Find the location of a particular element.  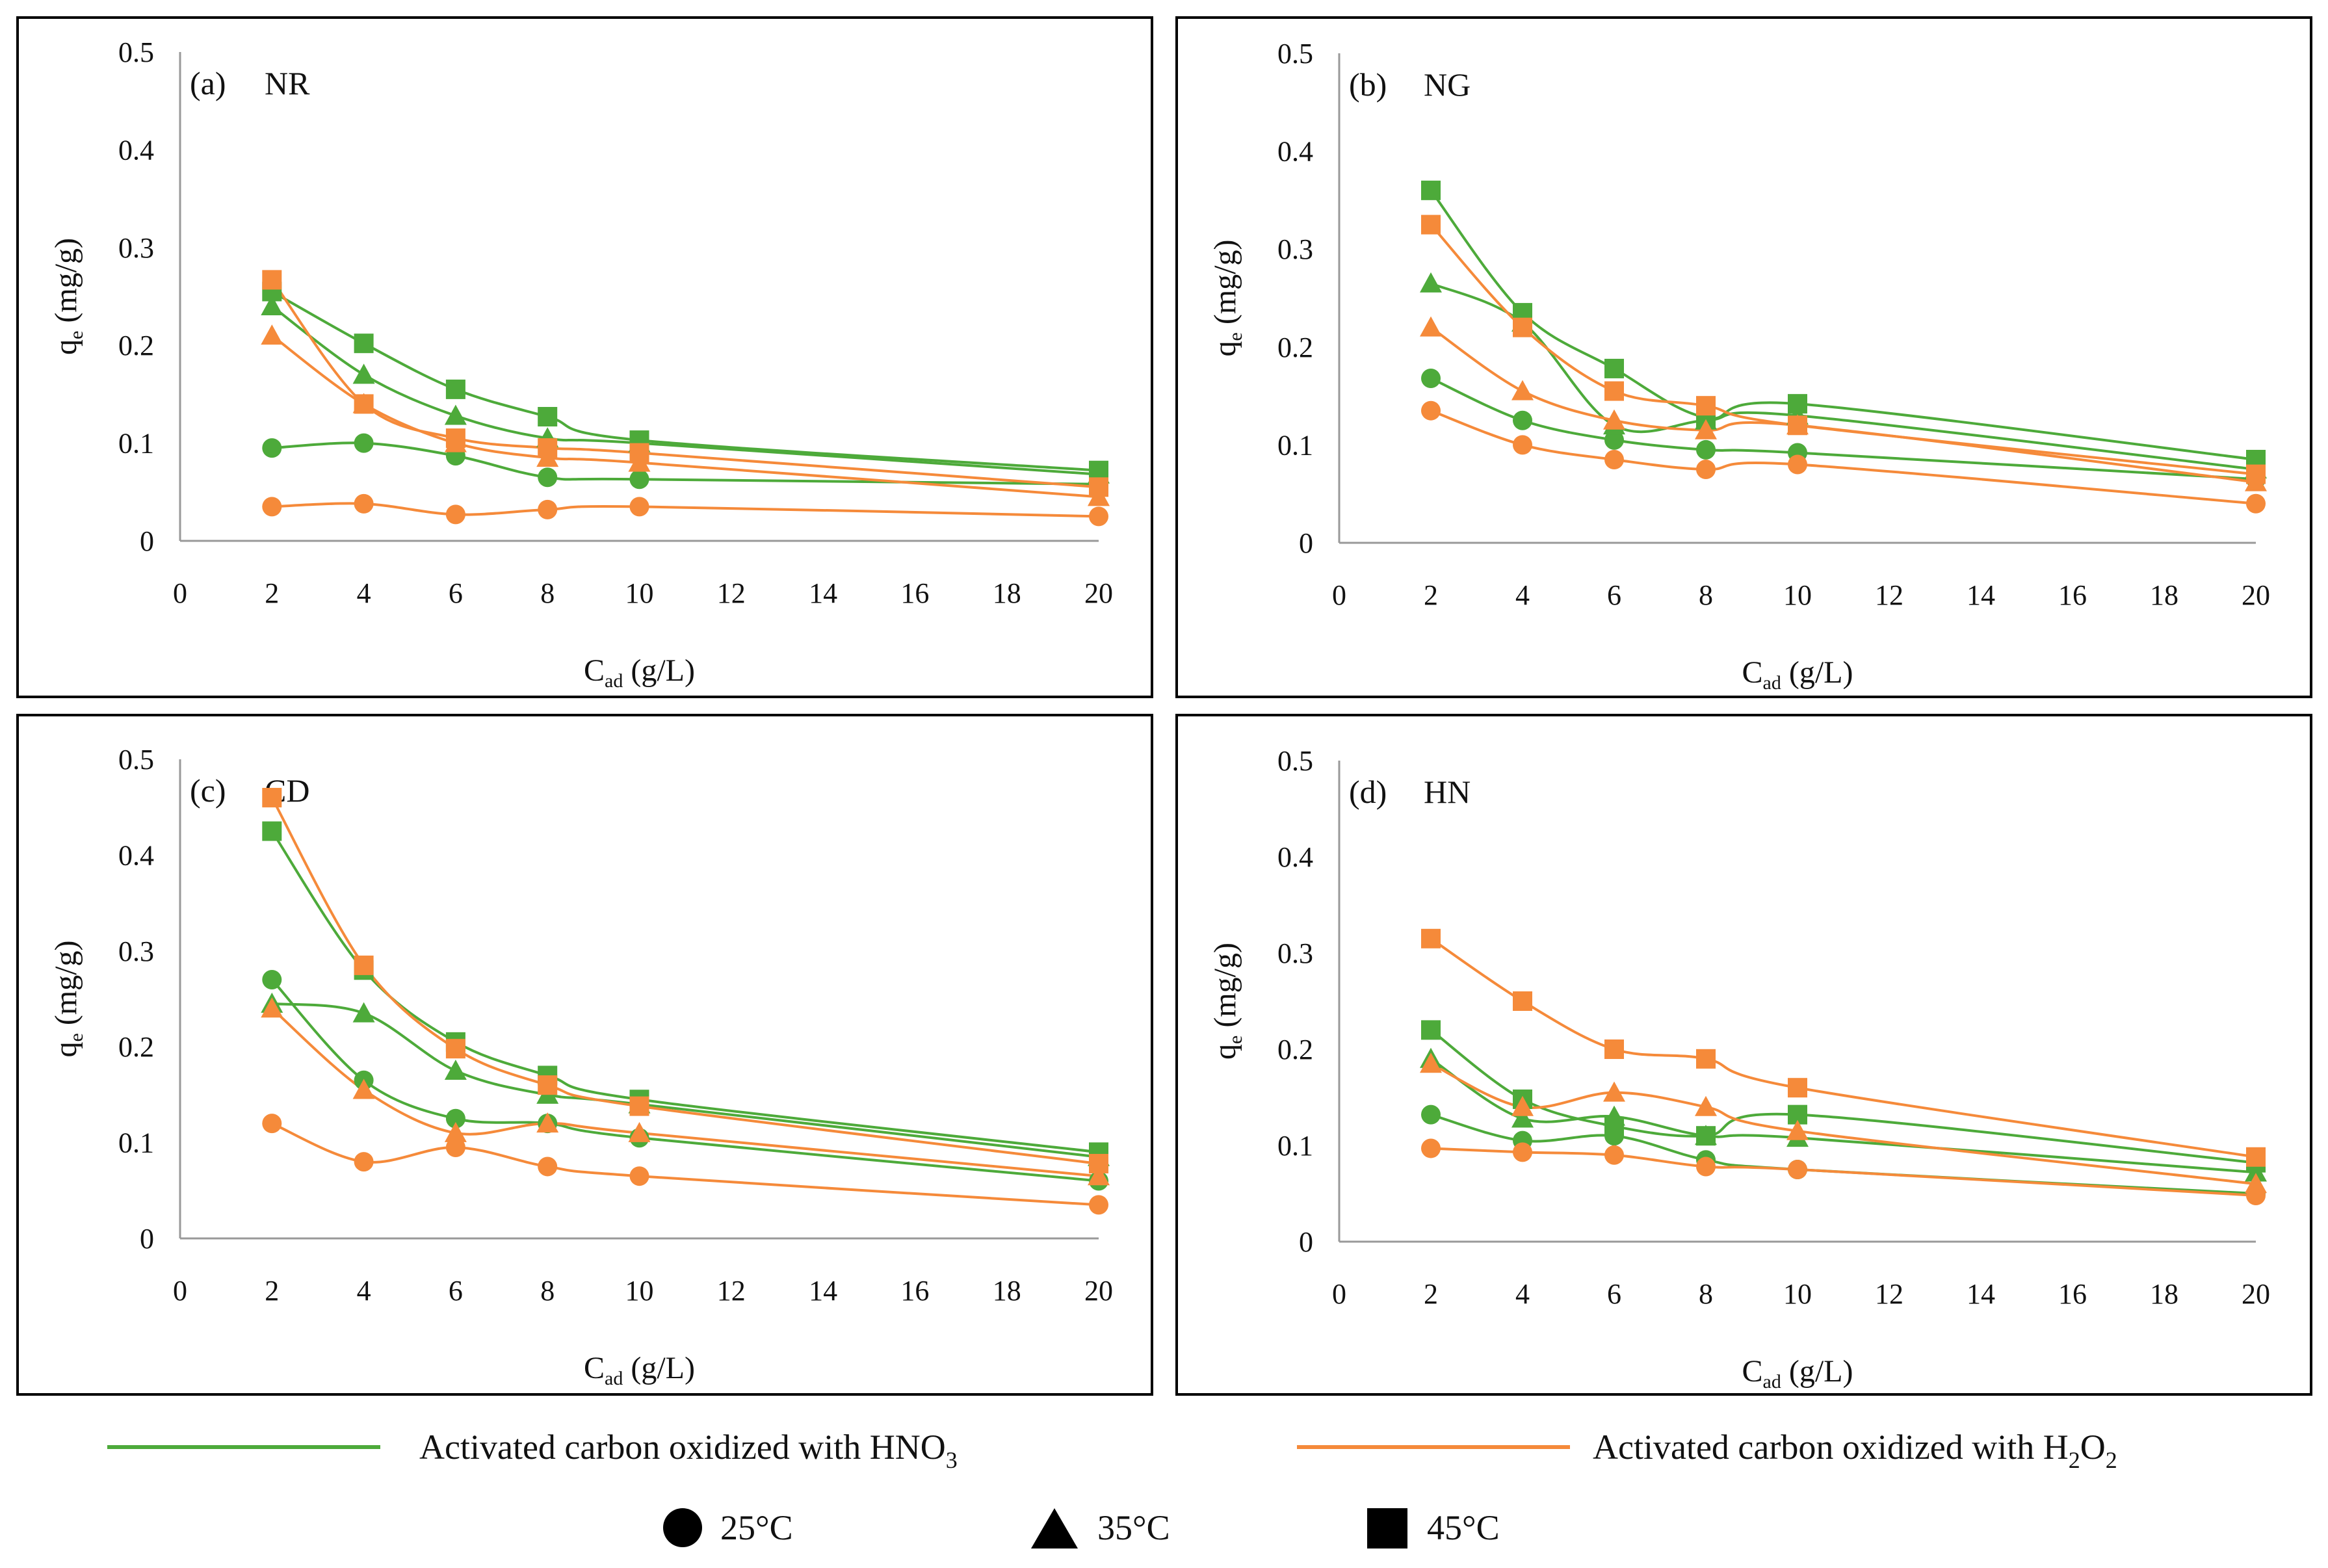

x-tick-label: 8 is located at coordinates (548, 593).